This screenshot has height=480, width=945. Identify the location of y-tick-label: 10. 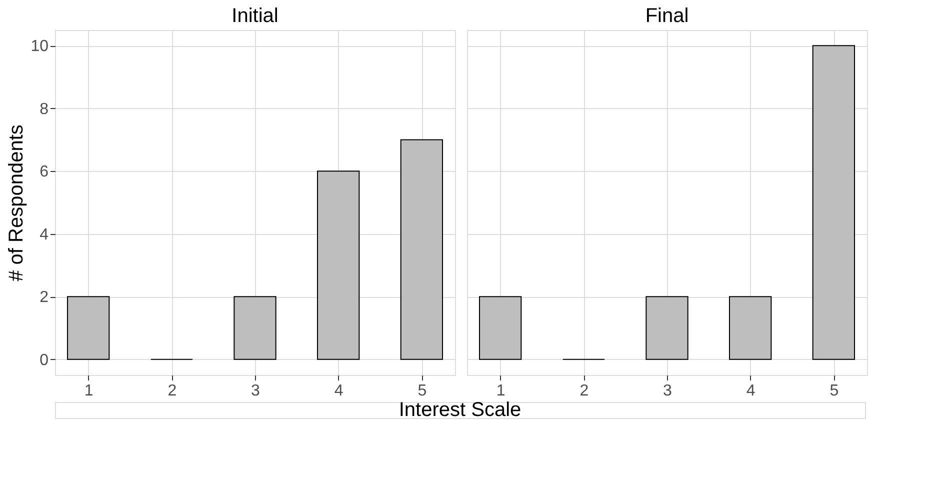
(39, 47).